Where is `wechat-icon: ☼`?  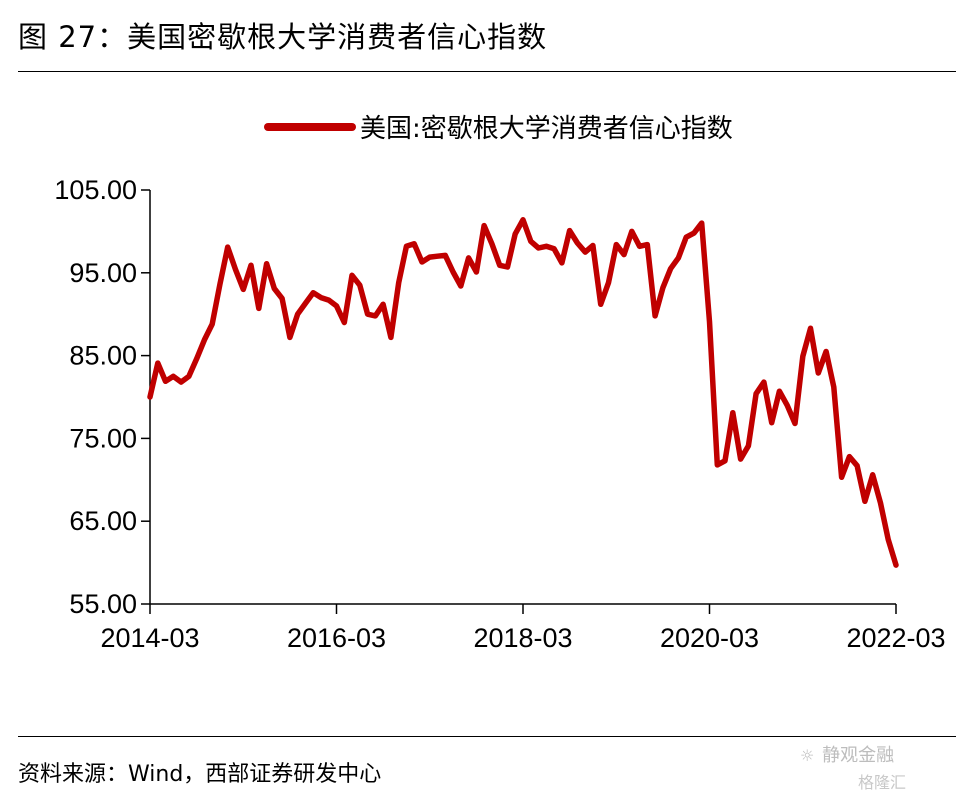
wechat-icon: ☼ is located at coordinates (807, 755).